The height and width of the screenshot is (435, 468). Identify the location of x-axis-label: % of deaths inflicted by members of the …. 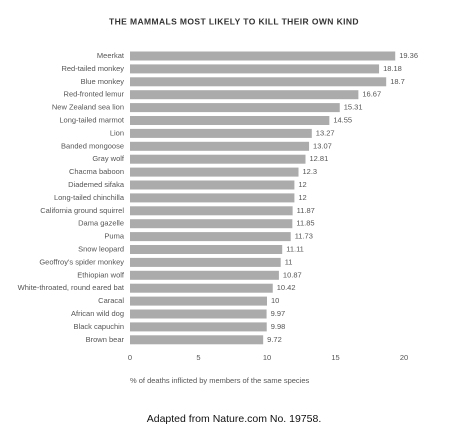
(220, 380).